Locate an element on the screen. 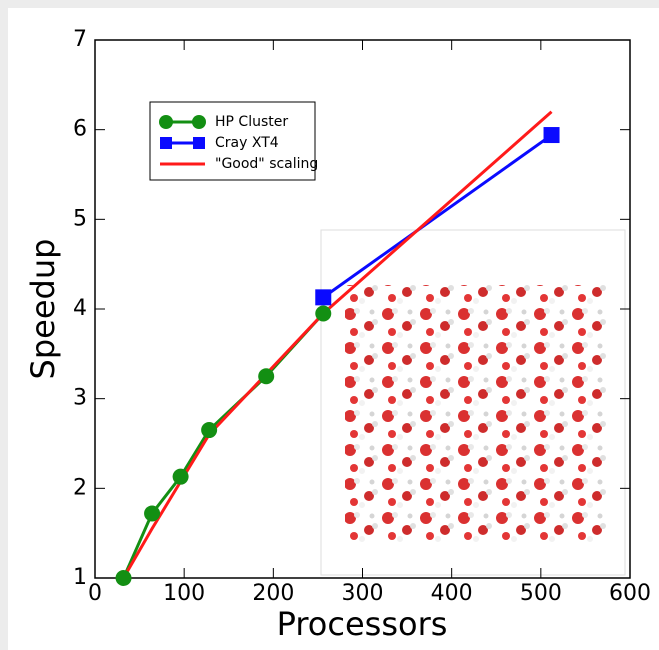 The image size is (659, 650). legend is located at coordinates (232, 141).